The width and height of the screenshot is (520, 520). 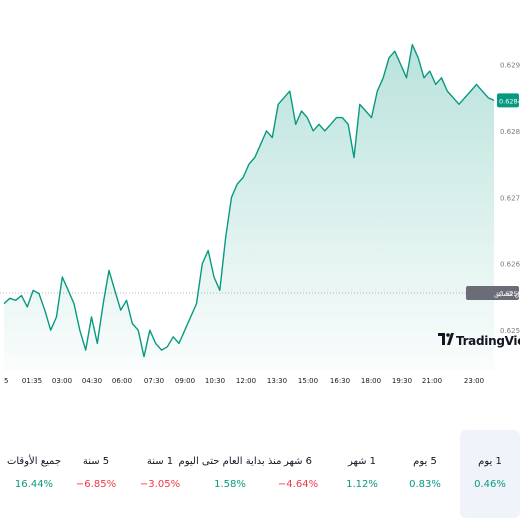 I want to click on x-tick-label: 15:00, so click(x=308, y=381).